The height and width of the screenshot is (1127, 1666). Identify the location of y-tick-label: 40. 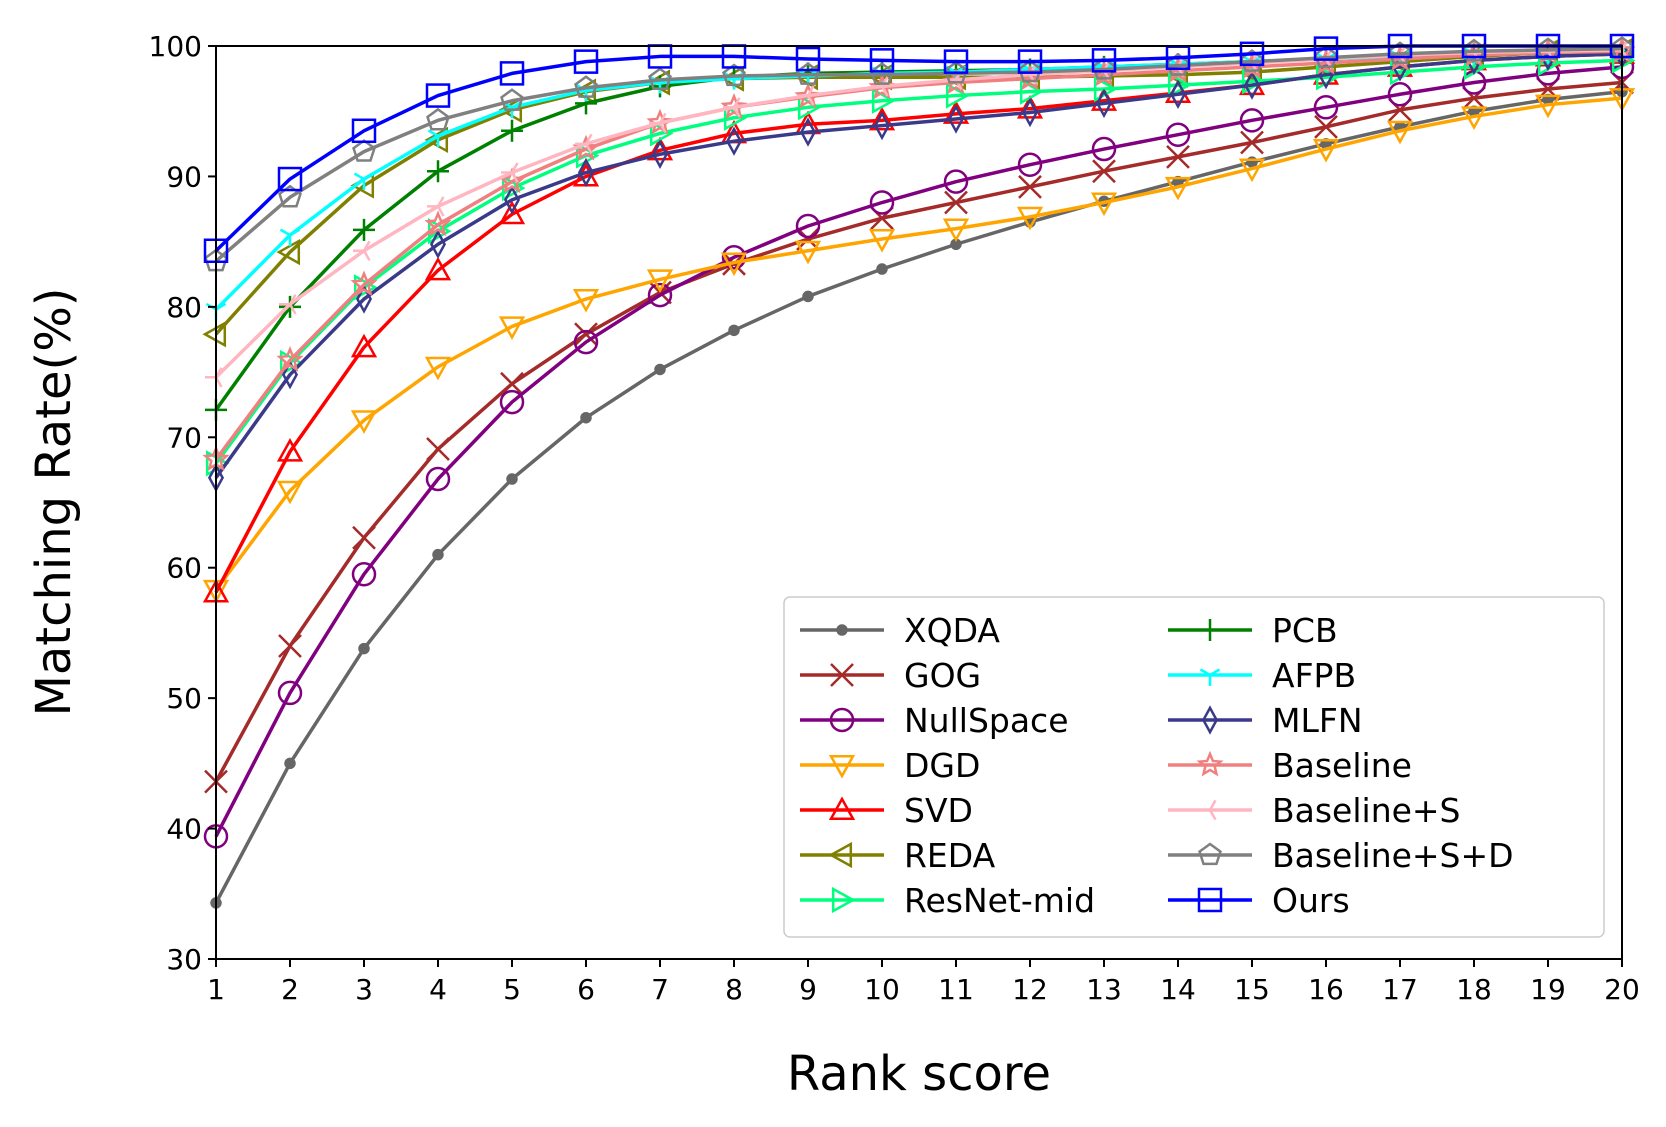
(184, 829).